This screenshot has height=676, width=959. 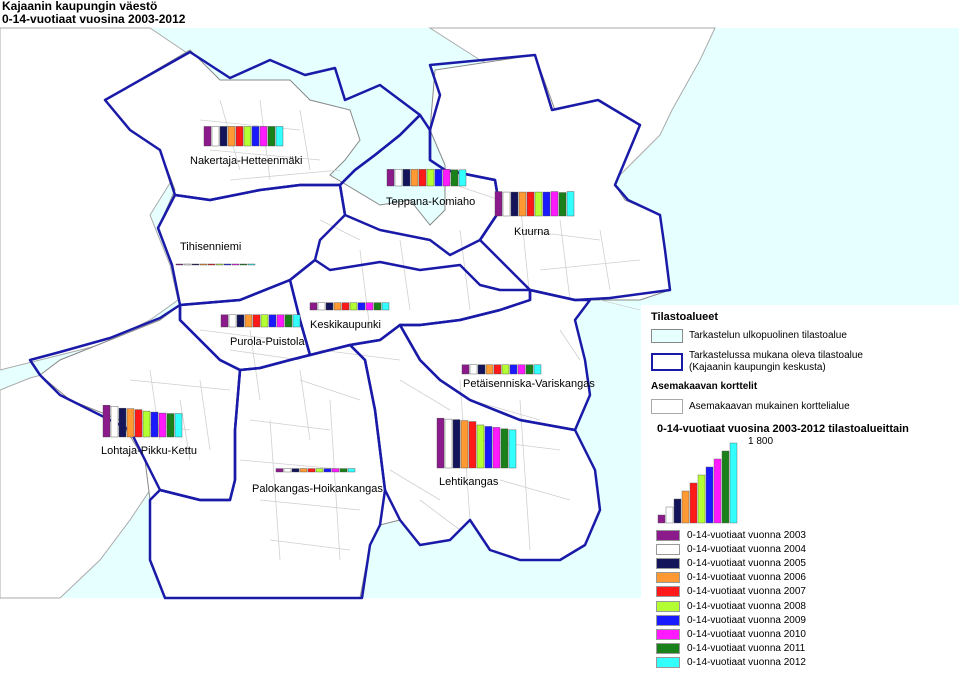 I want to click on label-teppana: Teppana-Komiaho, so click(x=430, y=202).